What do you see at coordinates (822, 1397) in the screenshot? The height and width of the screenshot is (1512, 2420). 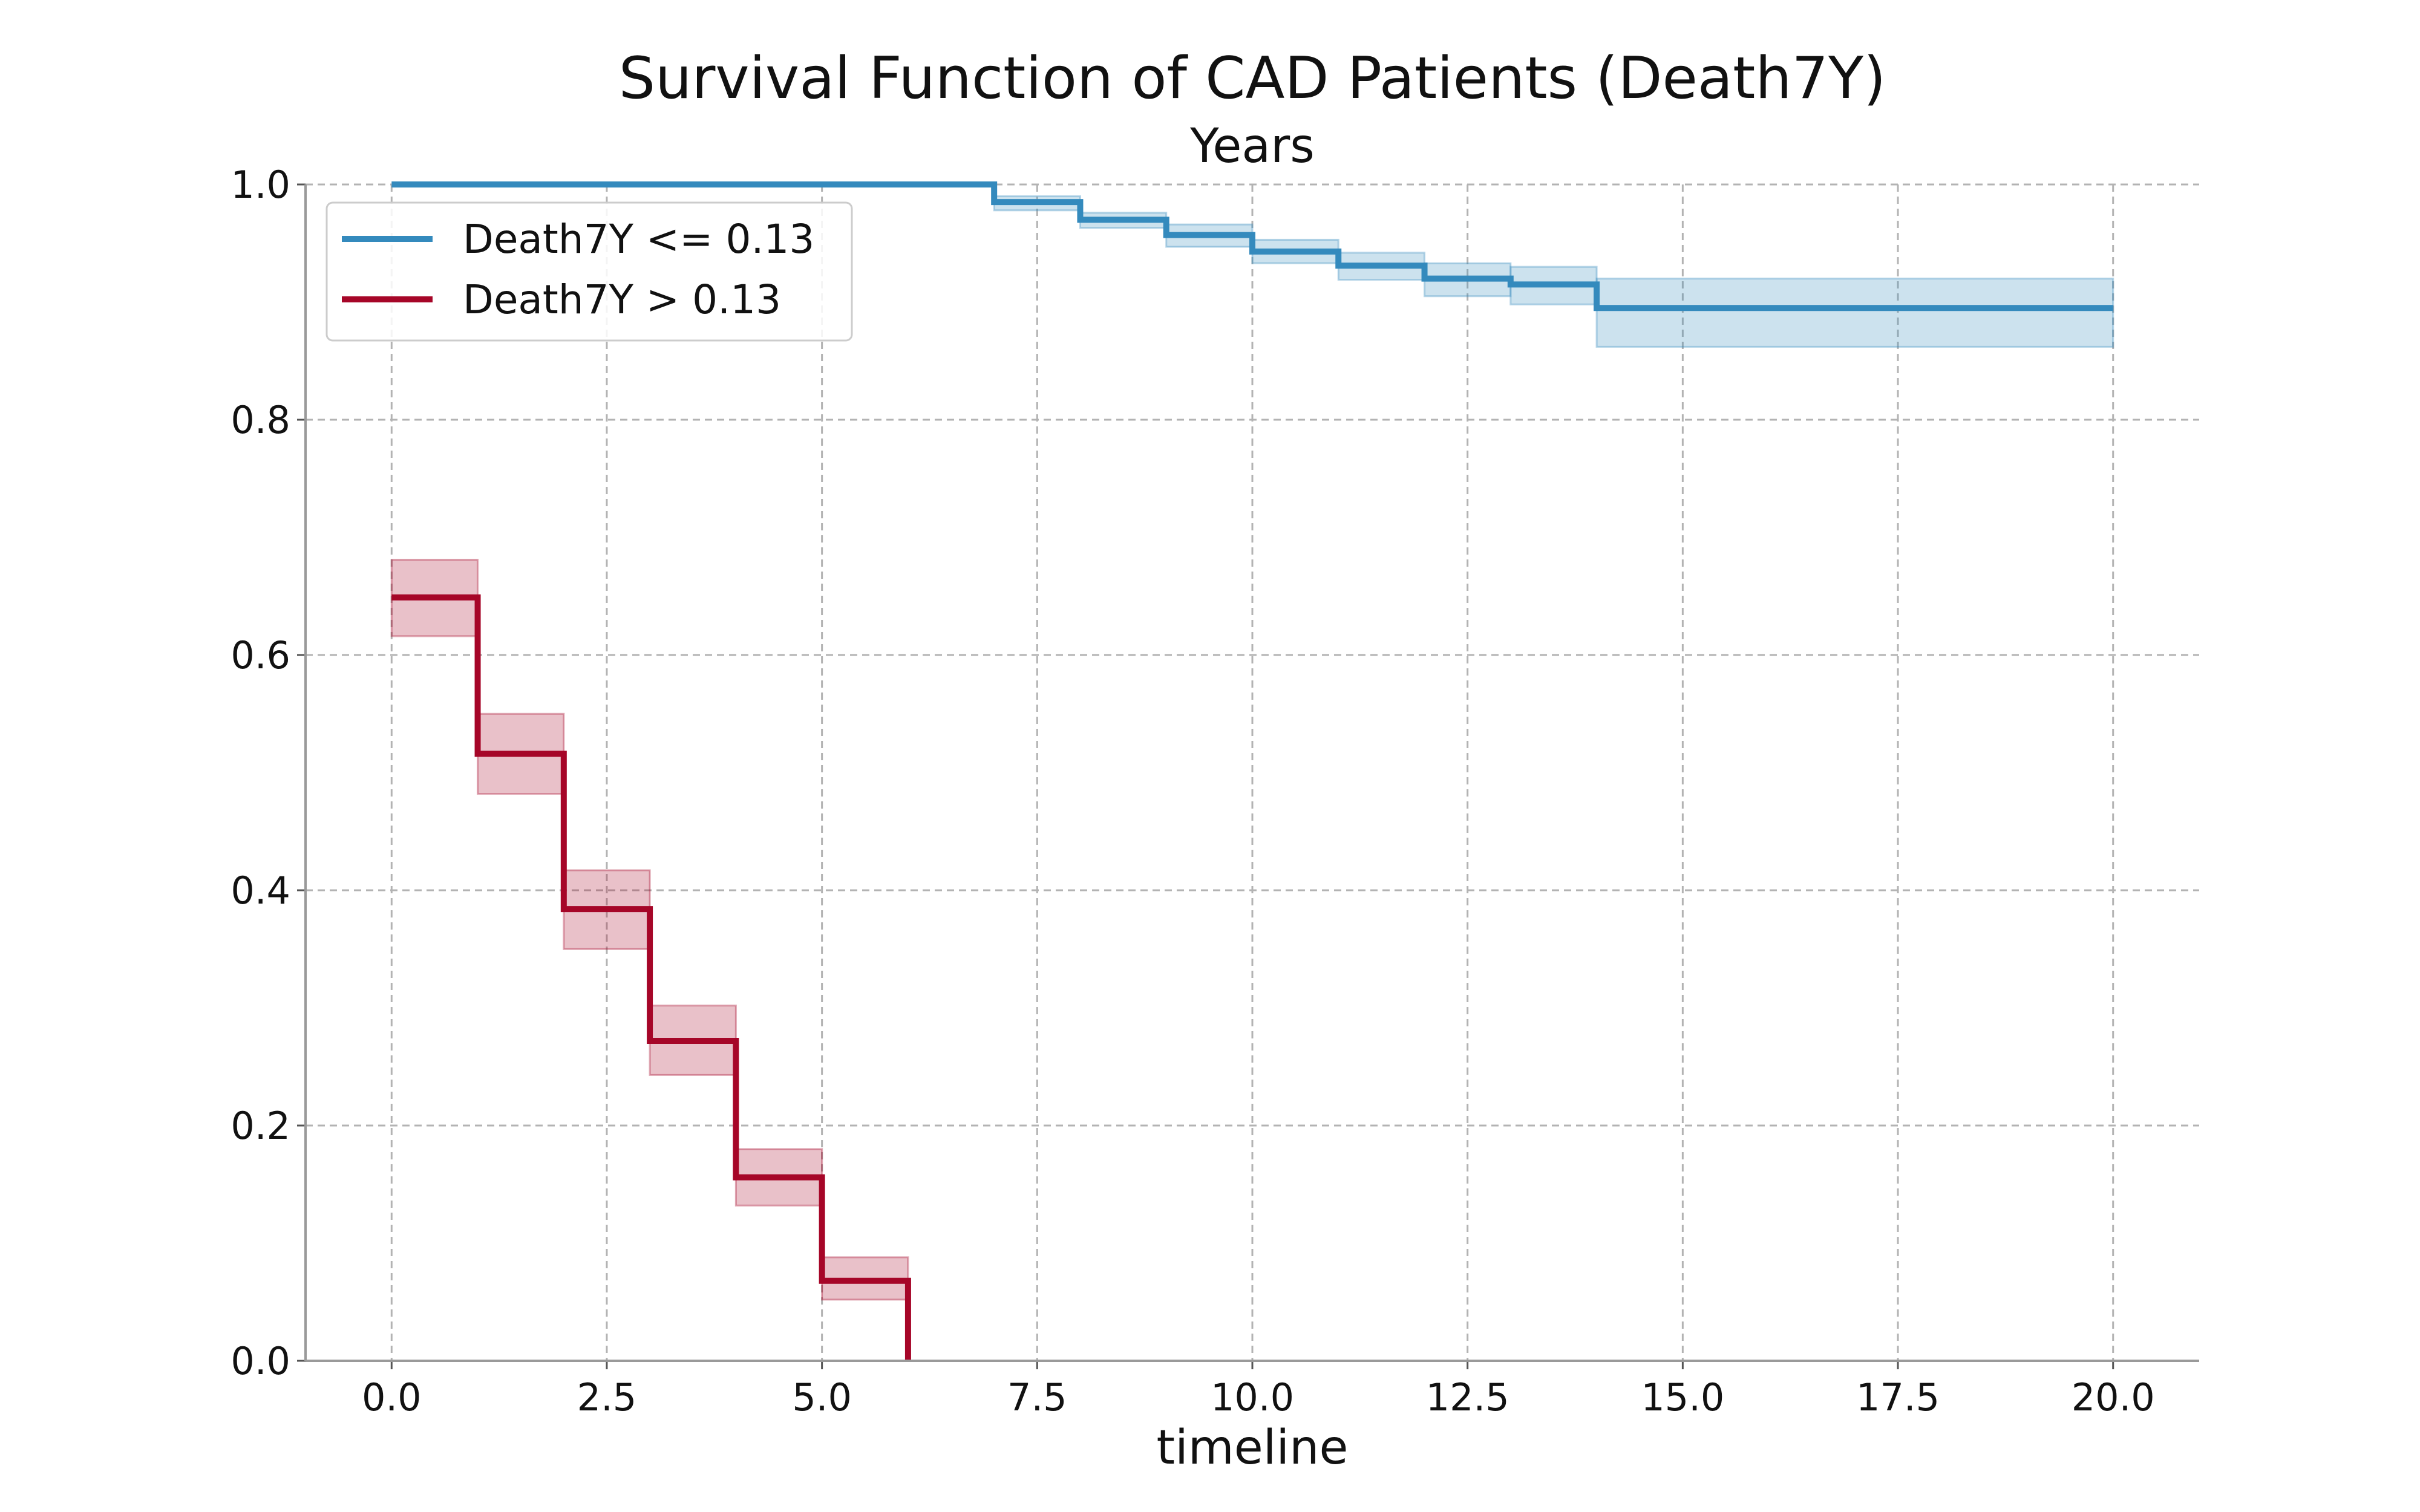 I see `x-tick-label: 5.0` at bounding box center [822, 1397].